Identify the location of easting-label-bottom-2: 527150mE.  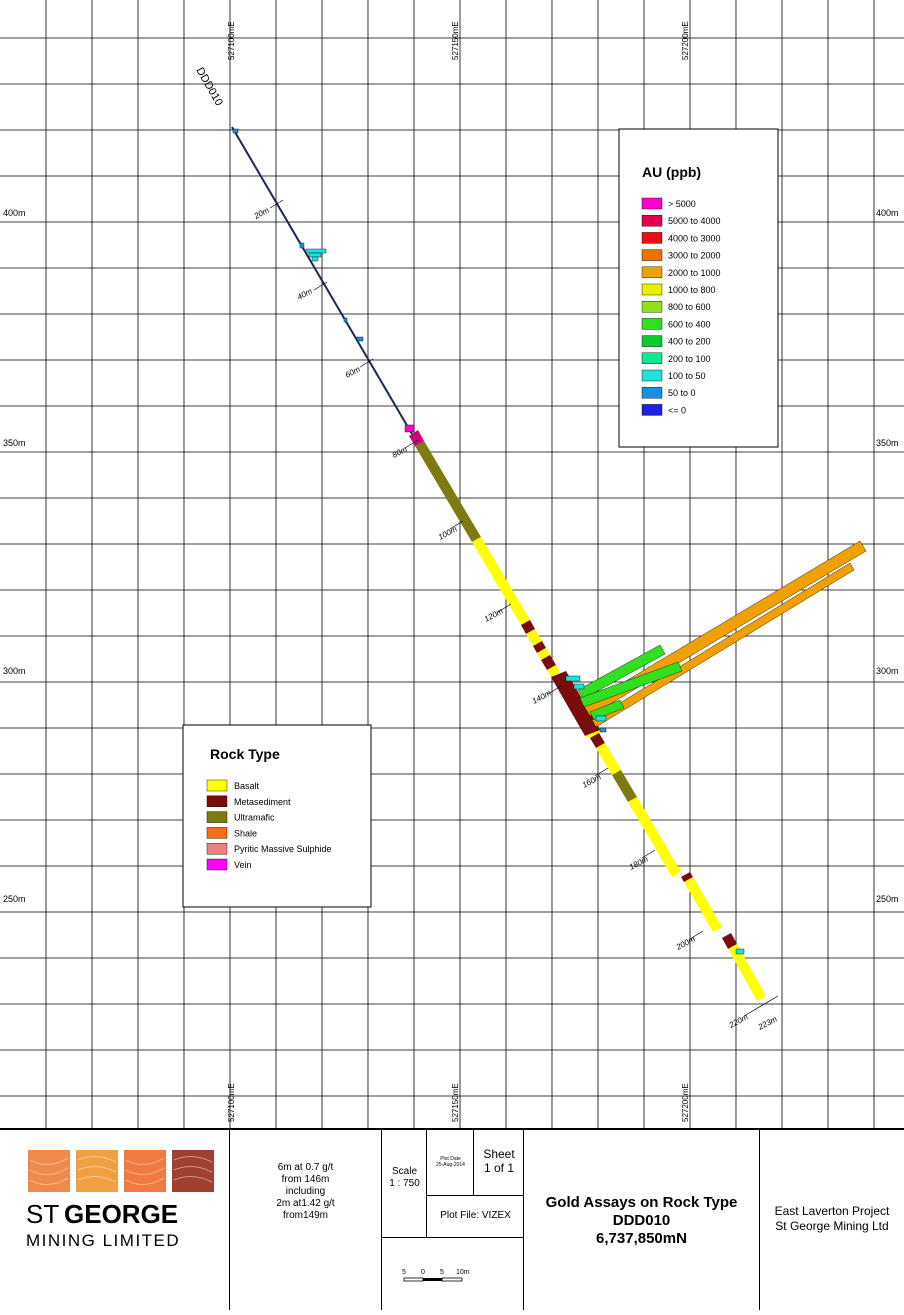
(455, 1102).